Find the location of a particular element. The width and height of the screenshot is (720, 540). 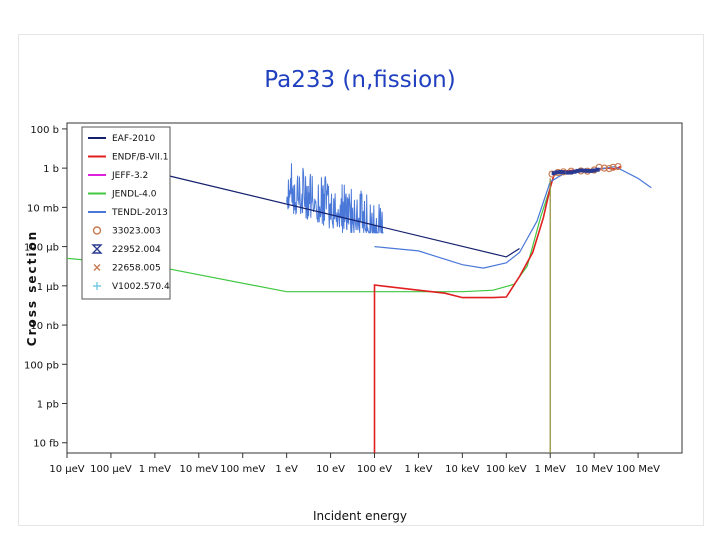

x-tick-label: 1 meV is located at coordinates (155, 469).